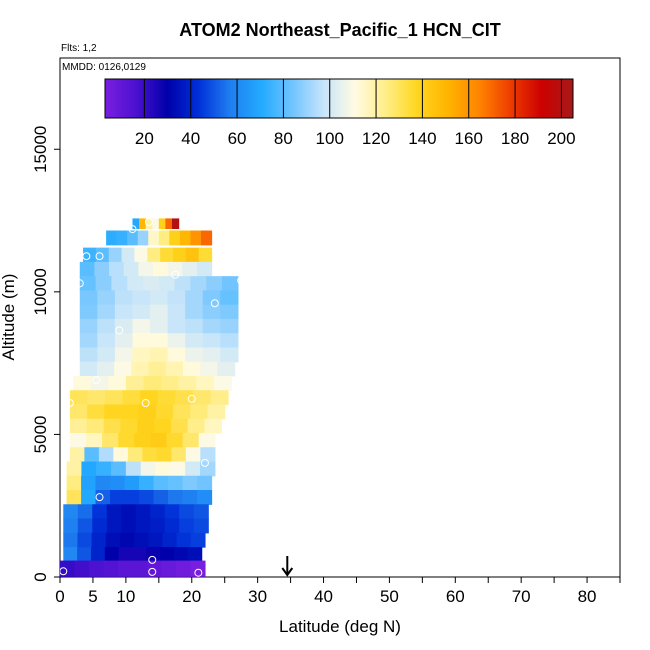 The height and width of the screenshot is (650, 650). What do you see at coordinates (237, 138) in the screenshot?
I see `colorbar-tick-label: 60` at bounding box center [237, 138].